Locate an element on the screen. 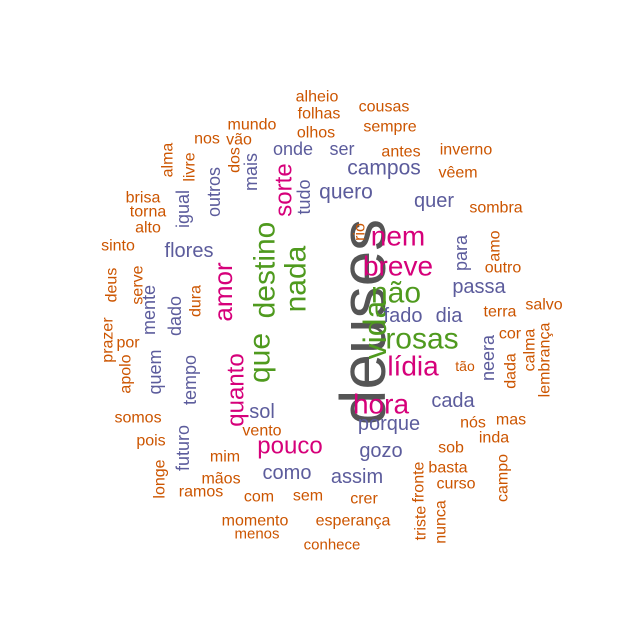 Image resolution: width=640 pixels, height=640 pixels. word-alto: alto is located at coordinates (148, 228).